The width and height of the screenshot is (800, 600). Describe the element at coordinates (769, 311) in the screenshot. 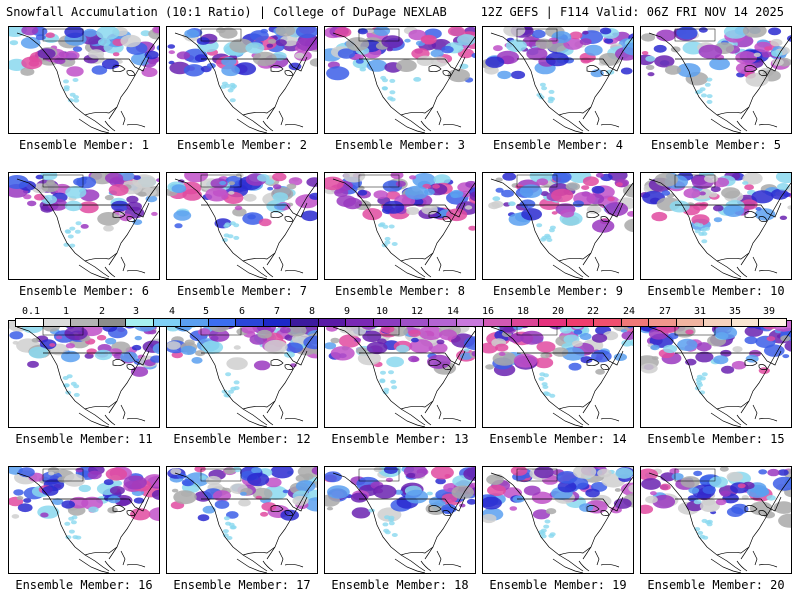

I see `legend-tick-label: 39` at that location.